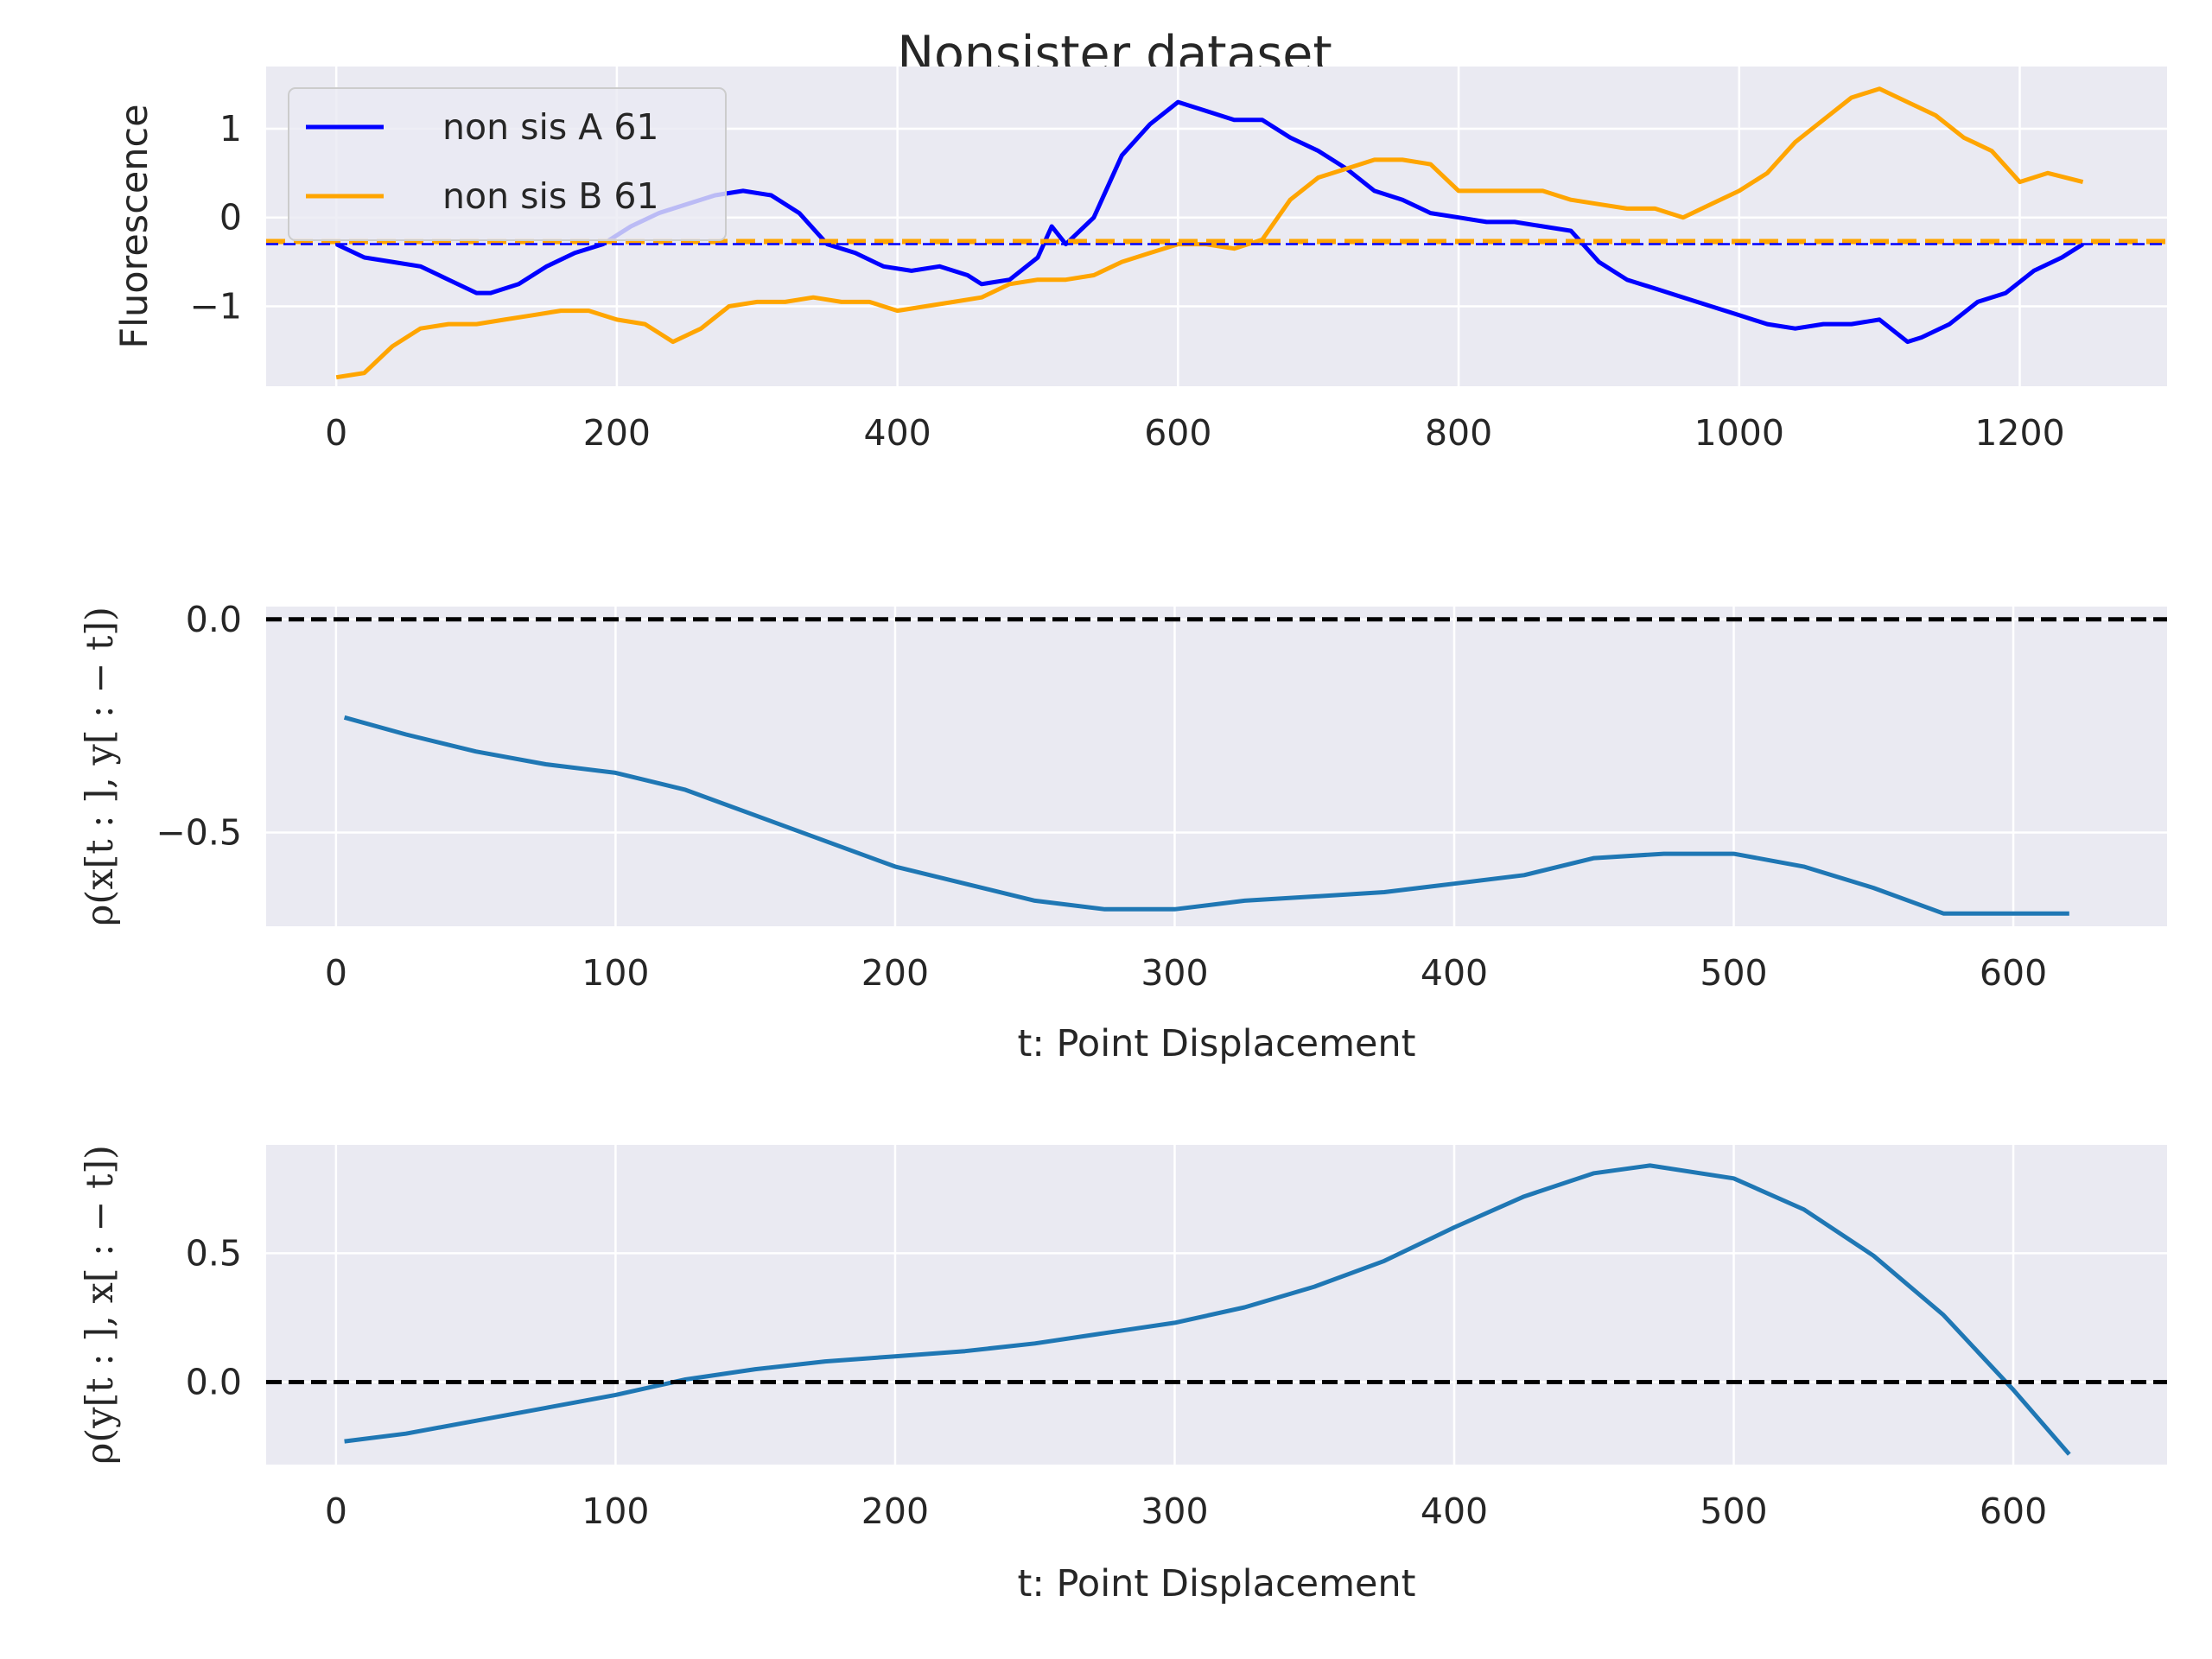 The width and height of the screenshot is (2212, 1659). What do you see at coordinates (1458, 433) in the screenshot?
I see `x-tick-label: 800` at bounding box center [1458, 433].